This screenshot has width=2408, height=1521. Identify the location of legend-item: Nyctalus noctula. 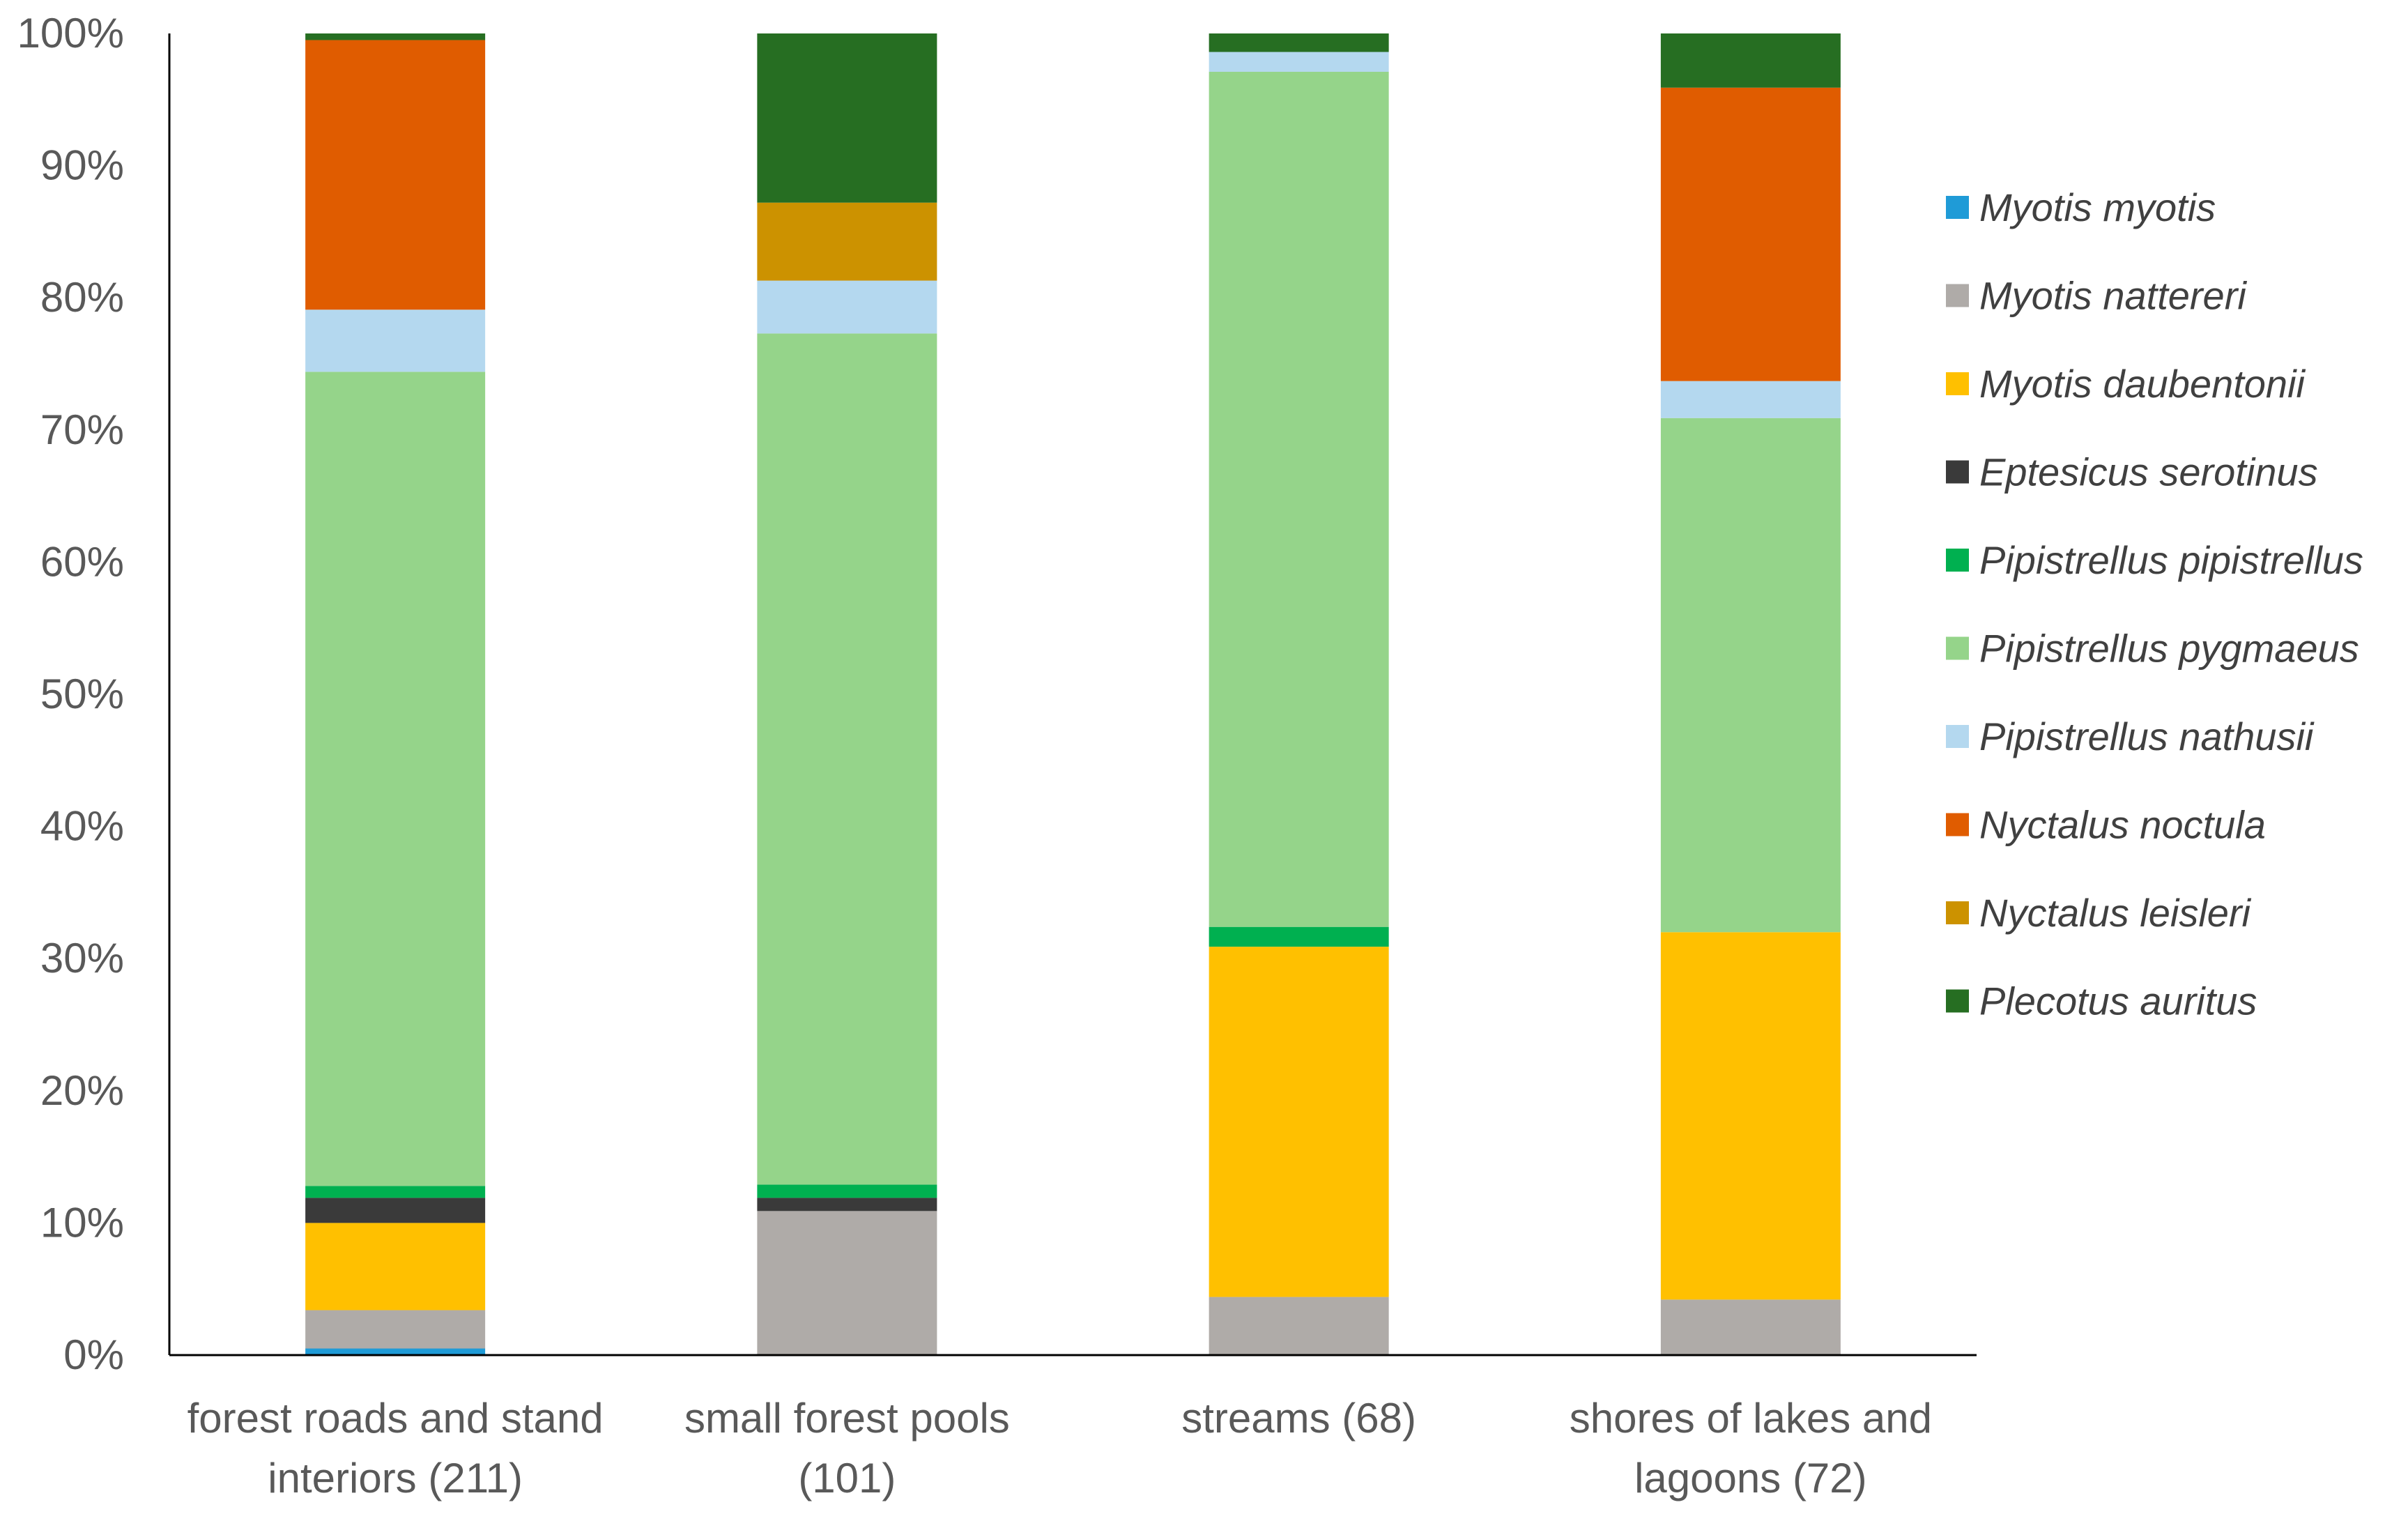
(2106, 825).